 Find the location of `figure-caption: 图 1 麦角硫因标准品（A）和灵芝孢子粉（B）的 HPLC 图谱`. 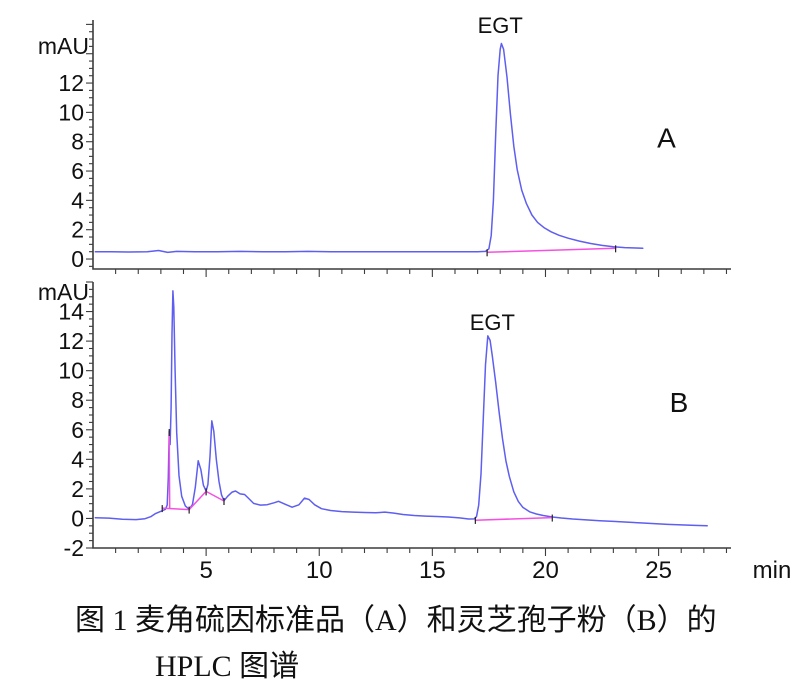

figure-caption: 图 1 麦角硫因标准品（A）和灵芝孢子粉（B）的 HPLC 图谱 is located at coordinates (402, 643).